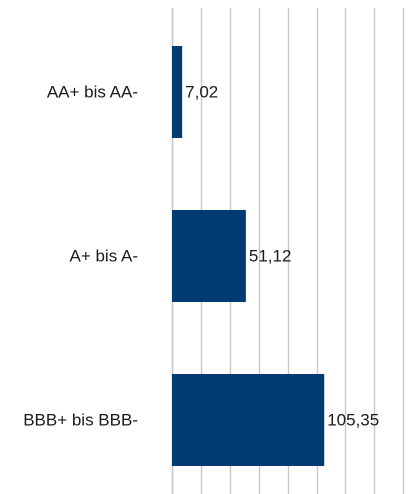 The height and width of the screenshot is (494, 408). What do you see at coordinates (353, 420) in the screenshot?
I see `data-label: 105,35` at bounding box center [353, 420].